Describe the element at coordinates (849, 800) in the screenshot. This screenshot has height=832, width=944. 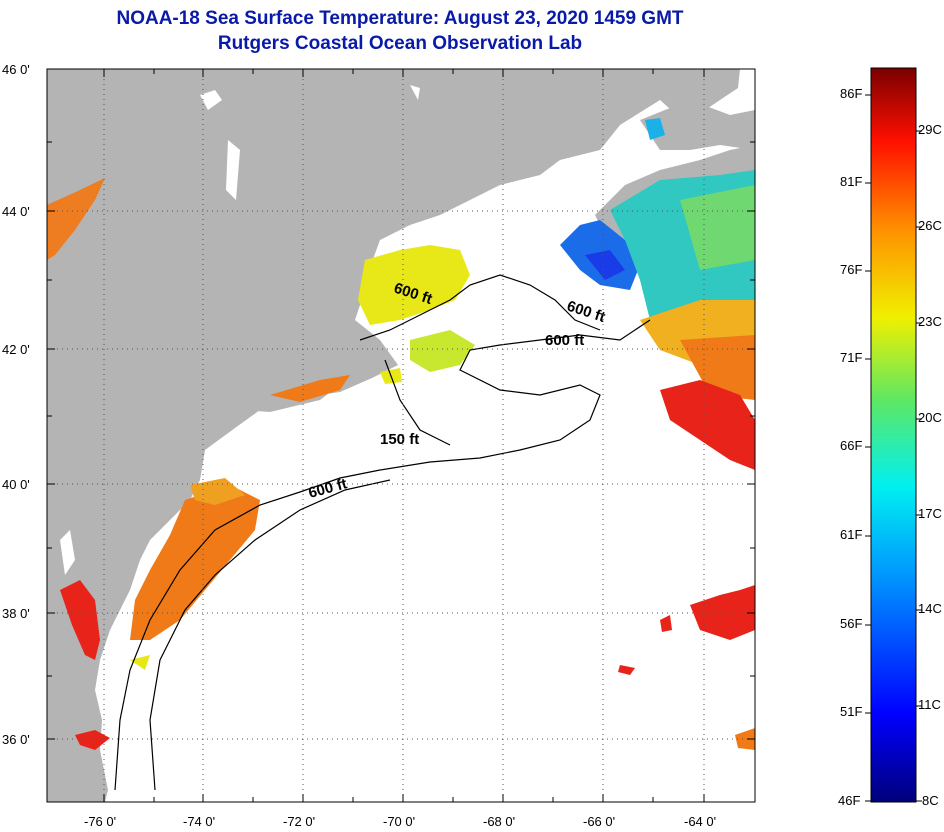
I see `cb-f-46: 46F` at that location.